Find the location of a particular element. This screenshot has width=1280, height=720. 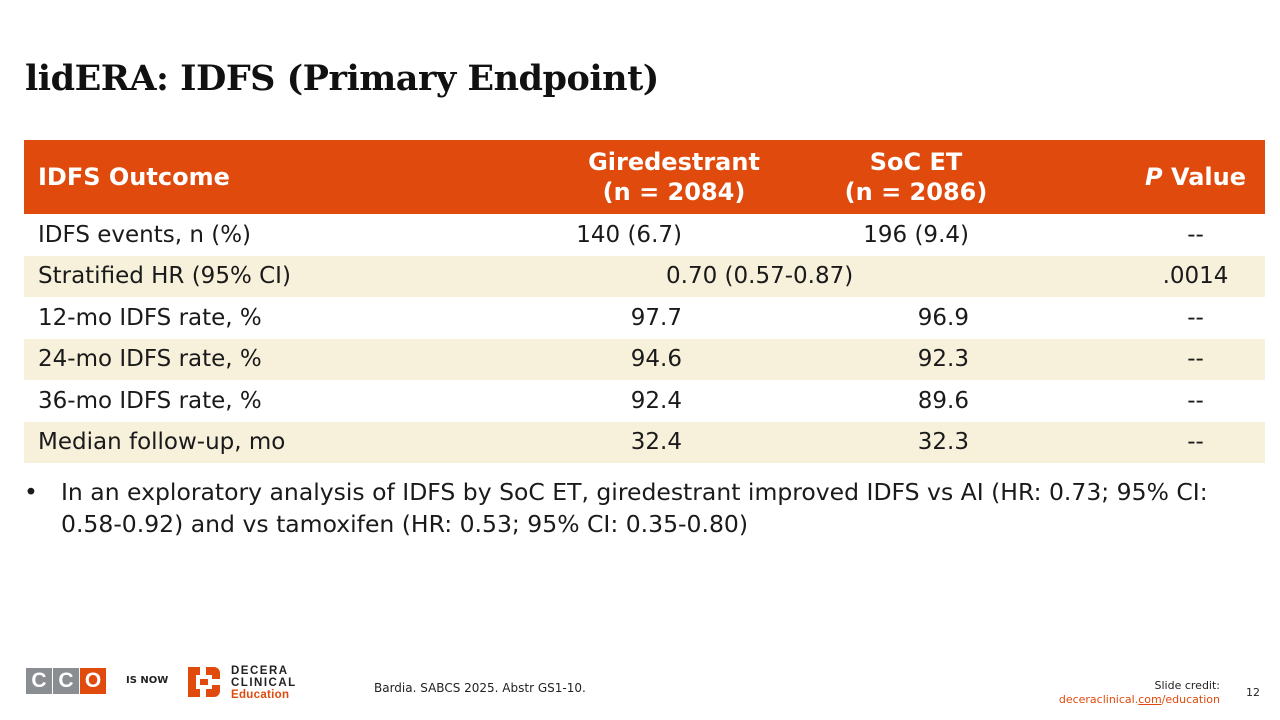

header-giredestrant-name: Giredestrant is located at coordinates (674, 162).